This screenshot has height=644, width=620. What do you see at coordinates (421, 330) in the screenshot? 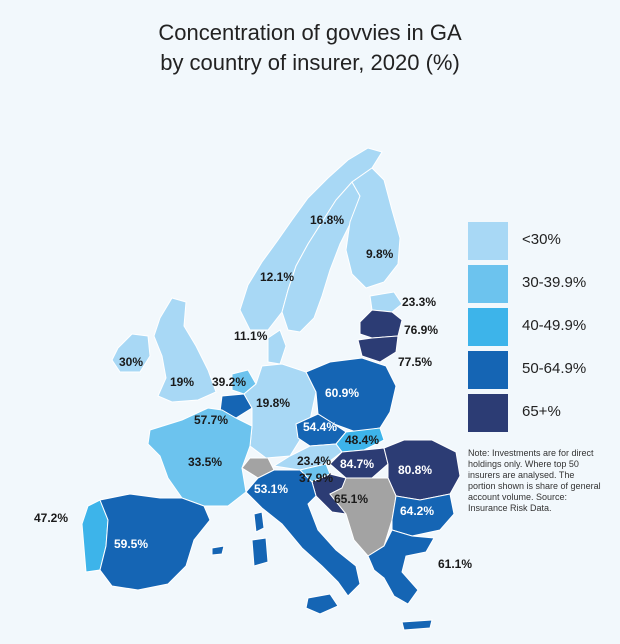
I see `label-latvia: 76.9%` at bounding box center [421, 330].